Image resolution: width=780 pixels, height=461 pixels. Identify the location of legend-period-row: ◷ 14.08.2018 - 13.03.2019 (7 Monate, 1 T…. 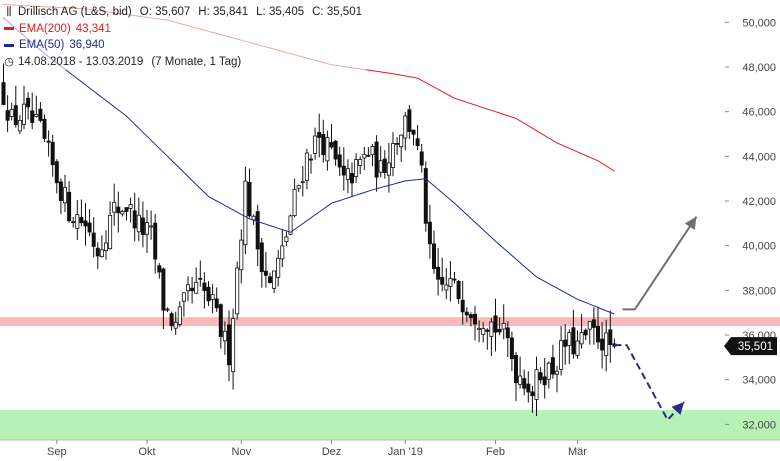
(183, 62).